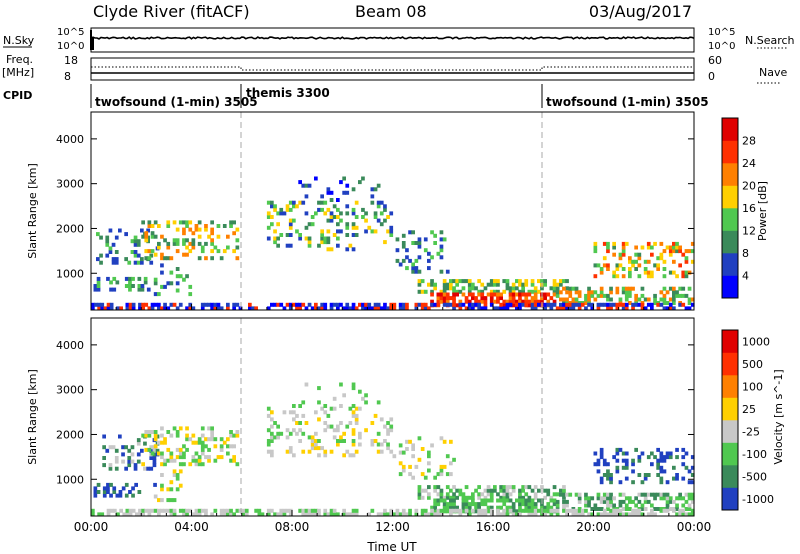 The image size is (800, 554). What do you see at coordinates (730, 208) in the screenshot?
I see `colorbar-frame` at bounding box center [730, 208].